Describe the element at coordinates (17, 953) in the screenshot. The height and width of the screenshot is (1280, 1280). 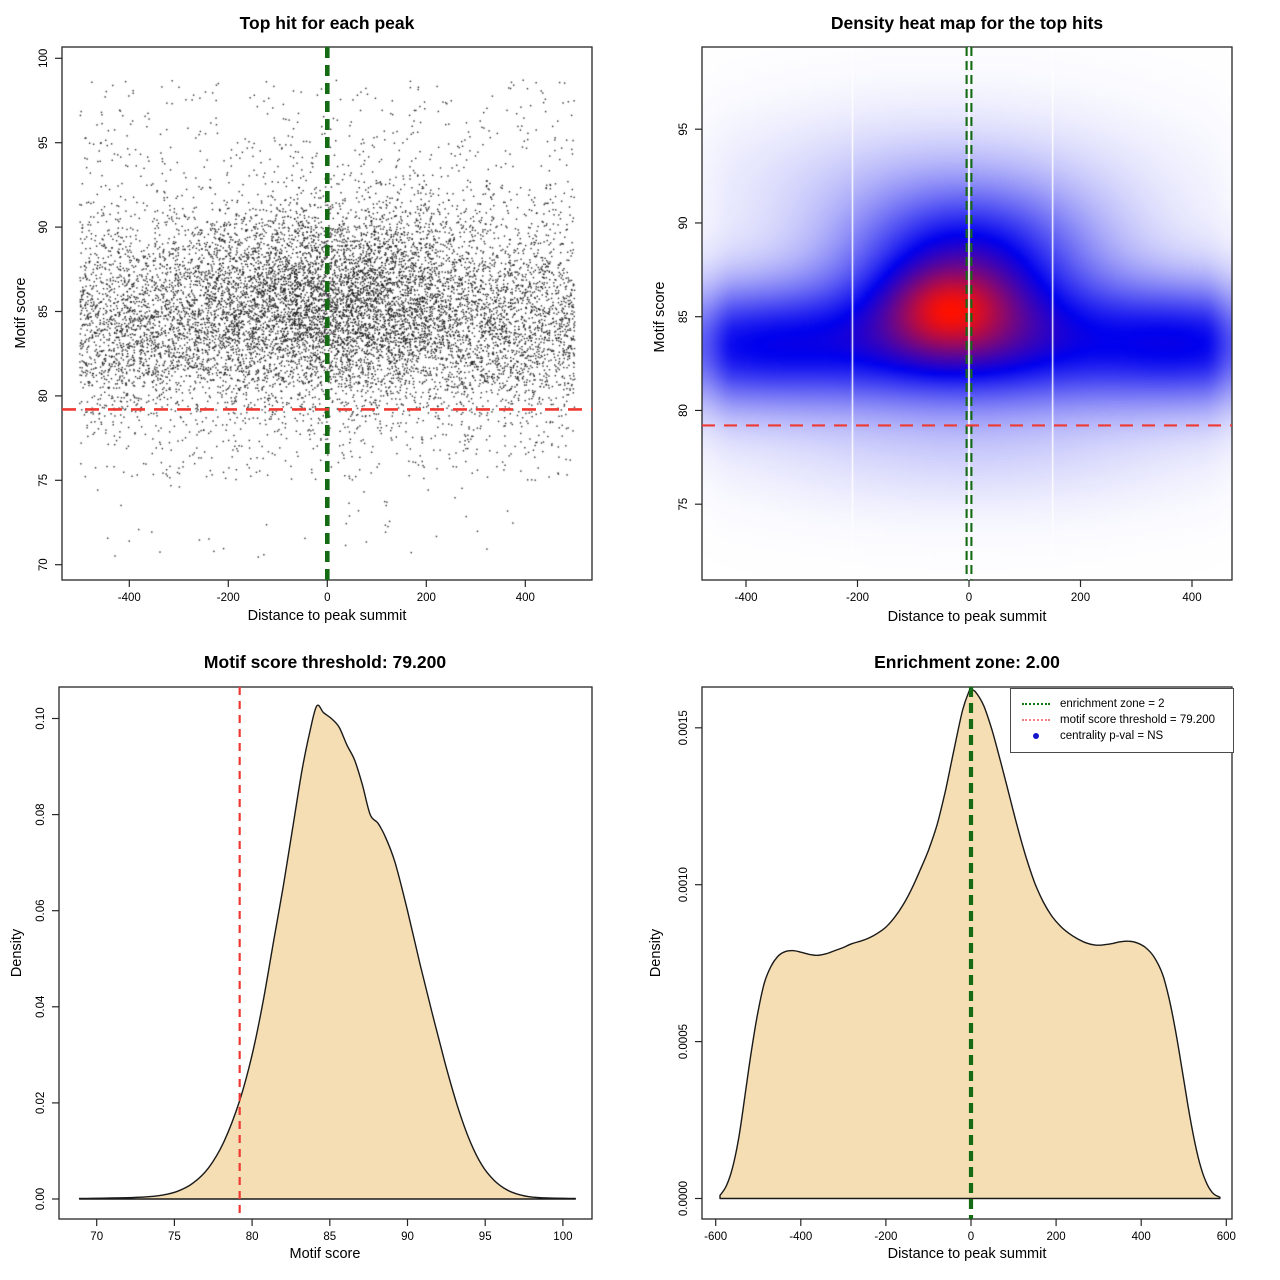
I see `threshold-density-ylabel: Density` at that location.